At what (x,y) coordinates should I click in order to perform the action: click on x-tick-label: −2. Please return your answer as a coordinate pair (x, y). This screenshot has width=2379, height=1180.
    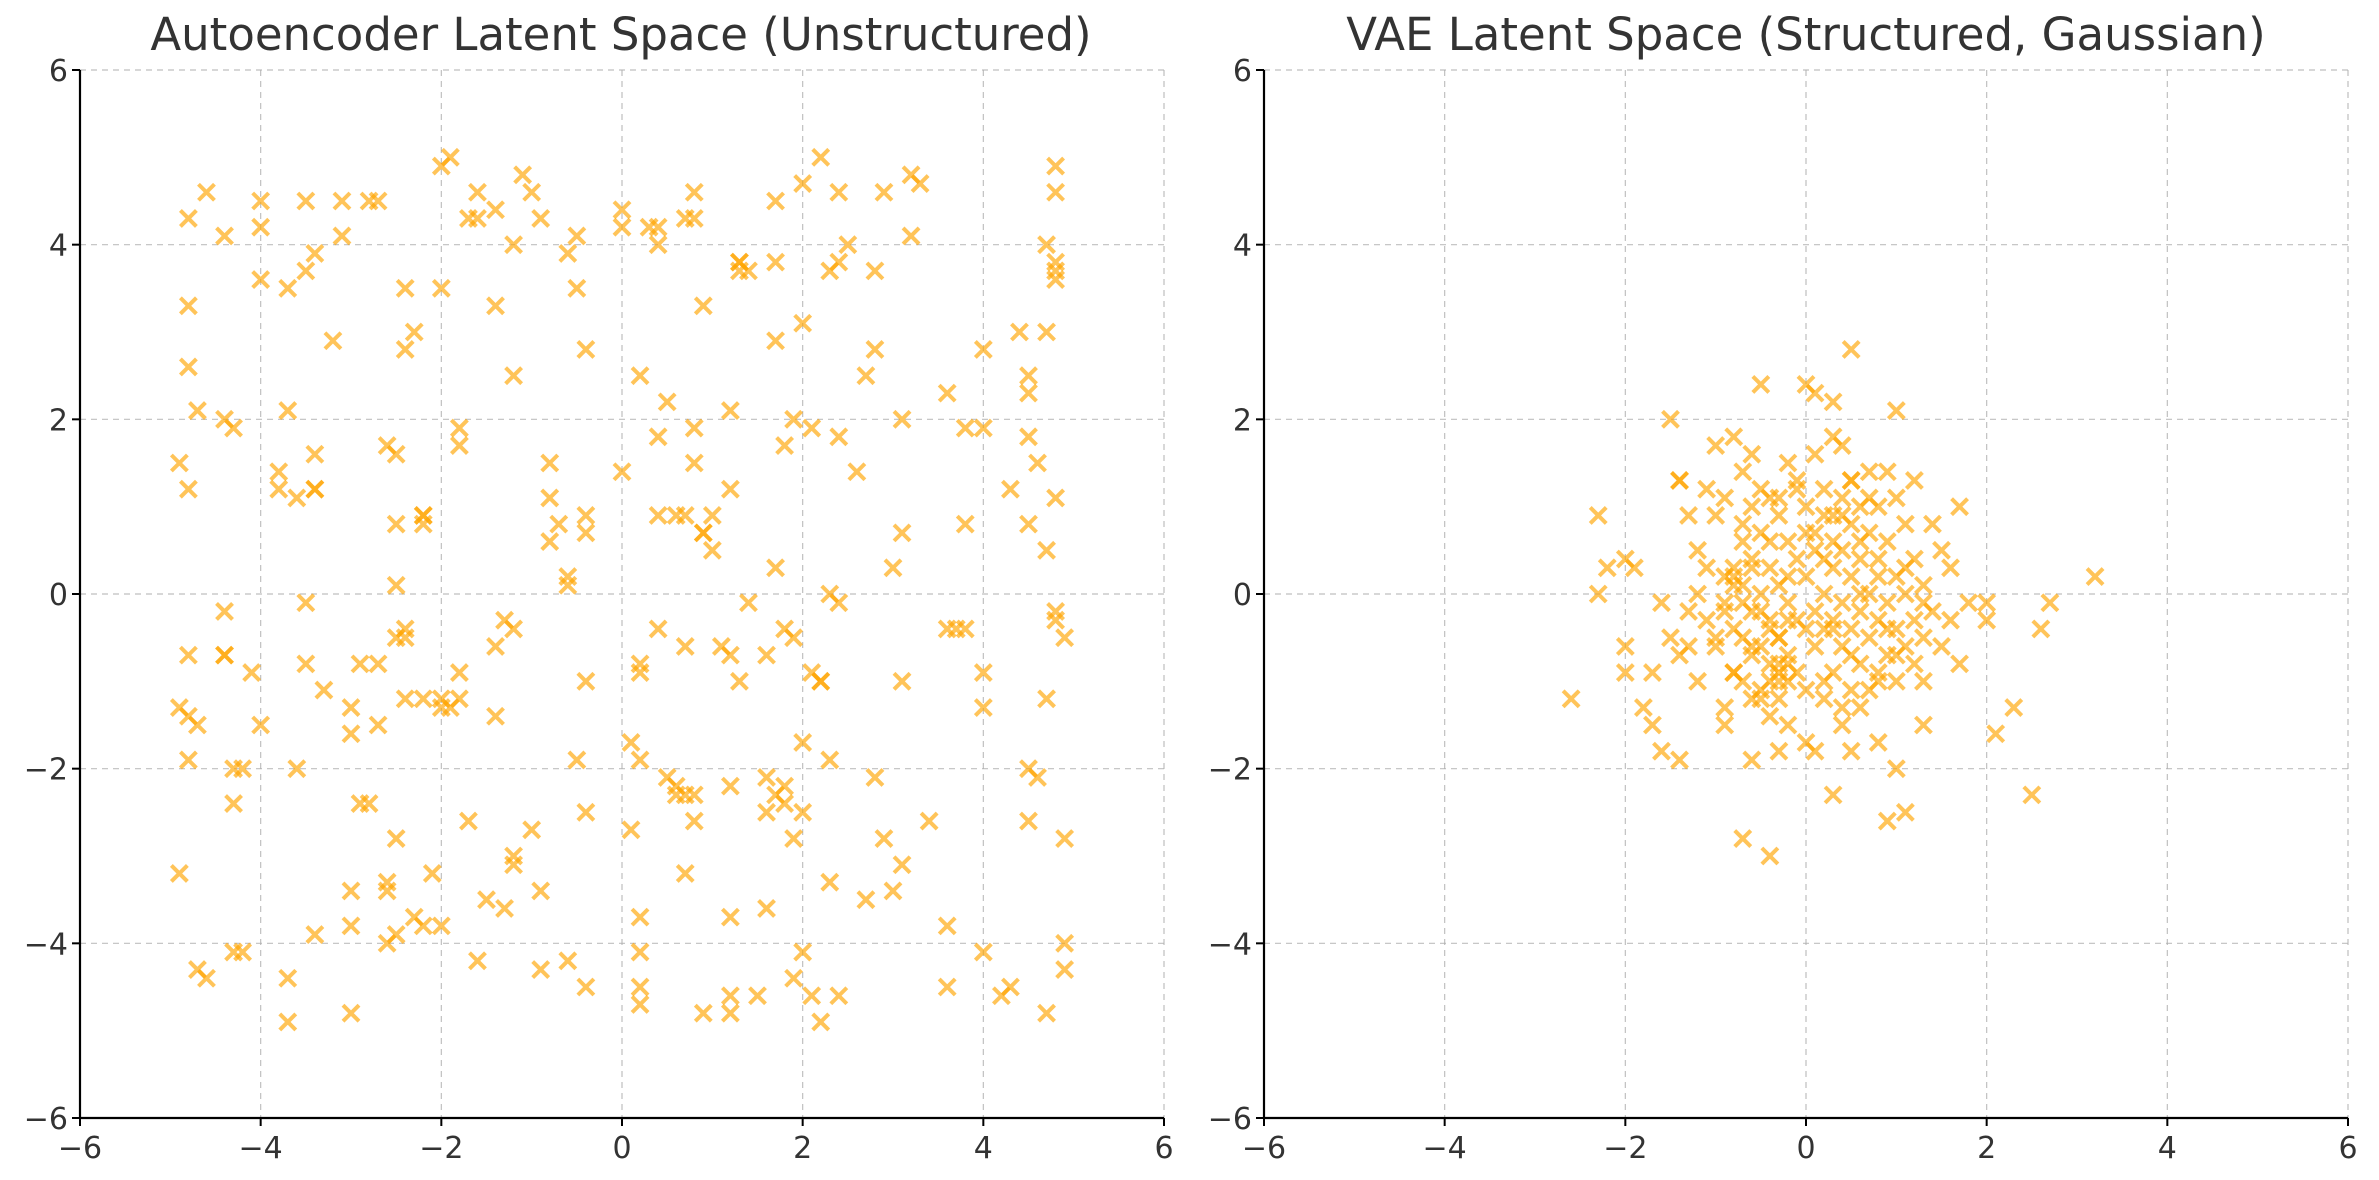
    Looking at the image, I should click on (441, 1148).